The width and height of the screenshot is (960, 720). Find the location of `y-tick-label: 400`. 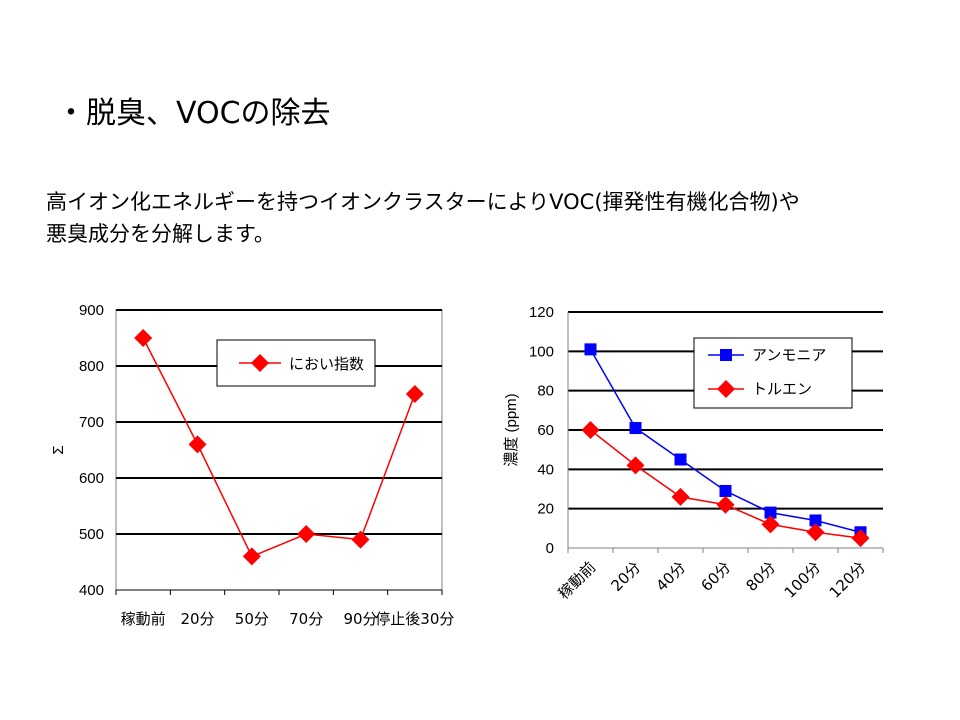

y-tick-label: 400 is located at coordinates (91, 590).